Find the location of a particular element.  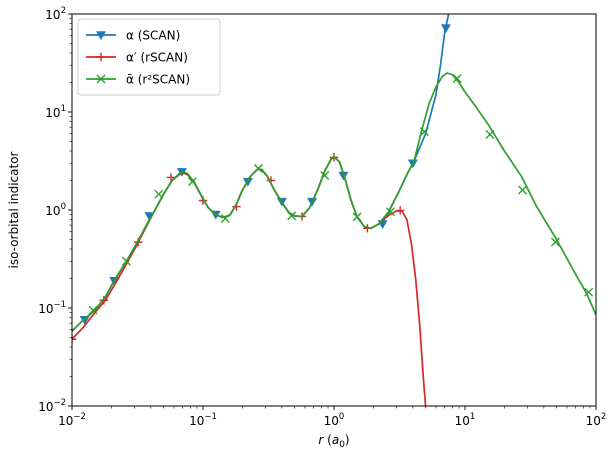

legend-entry: ᾱ (r²SCAN) is located at coordinates (138, 80).